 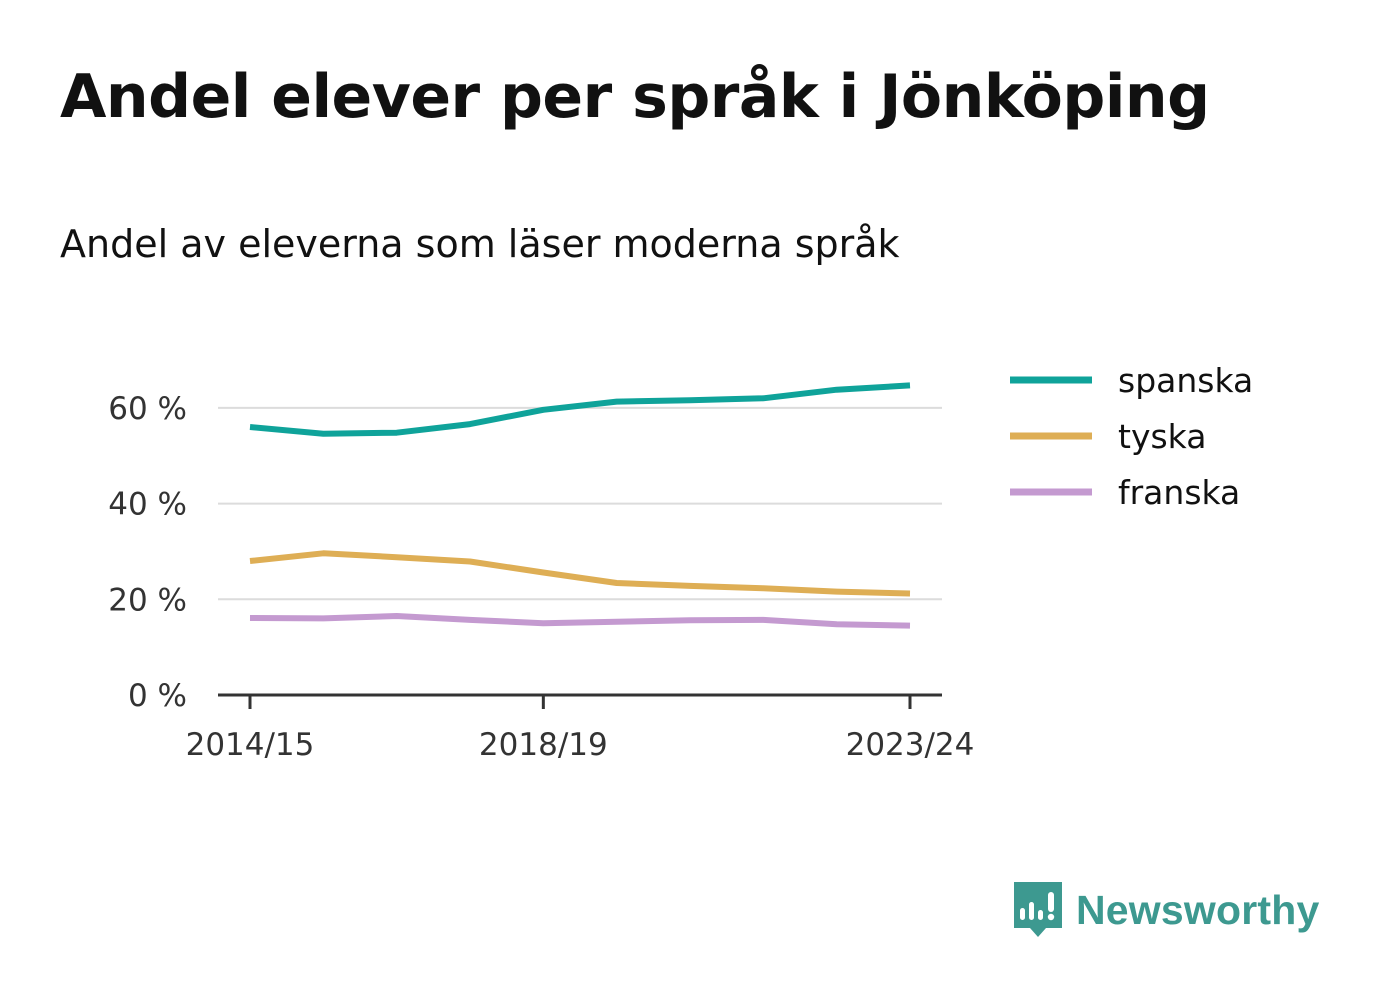 I want to click on newsworthy-logo-icon, so click(x=1038, y=909).